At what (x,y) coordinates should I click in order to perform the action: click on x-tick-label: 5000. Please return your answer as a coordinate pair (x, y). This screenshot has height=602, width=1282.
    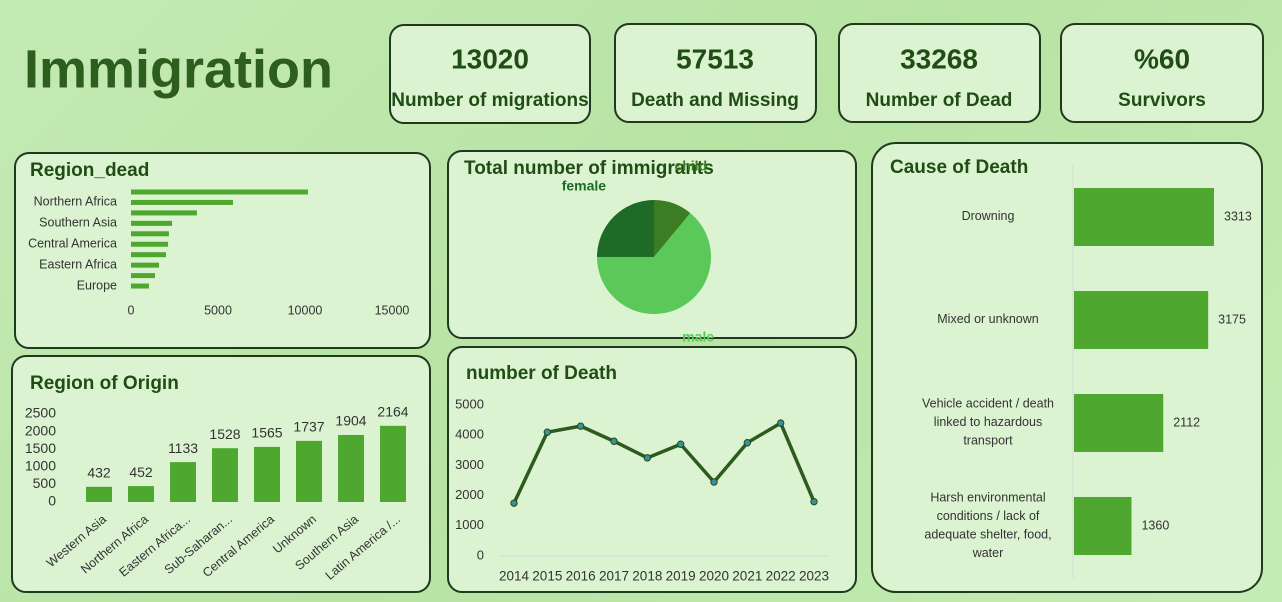
    Looking at the image, I should click on (218, 310).